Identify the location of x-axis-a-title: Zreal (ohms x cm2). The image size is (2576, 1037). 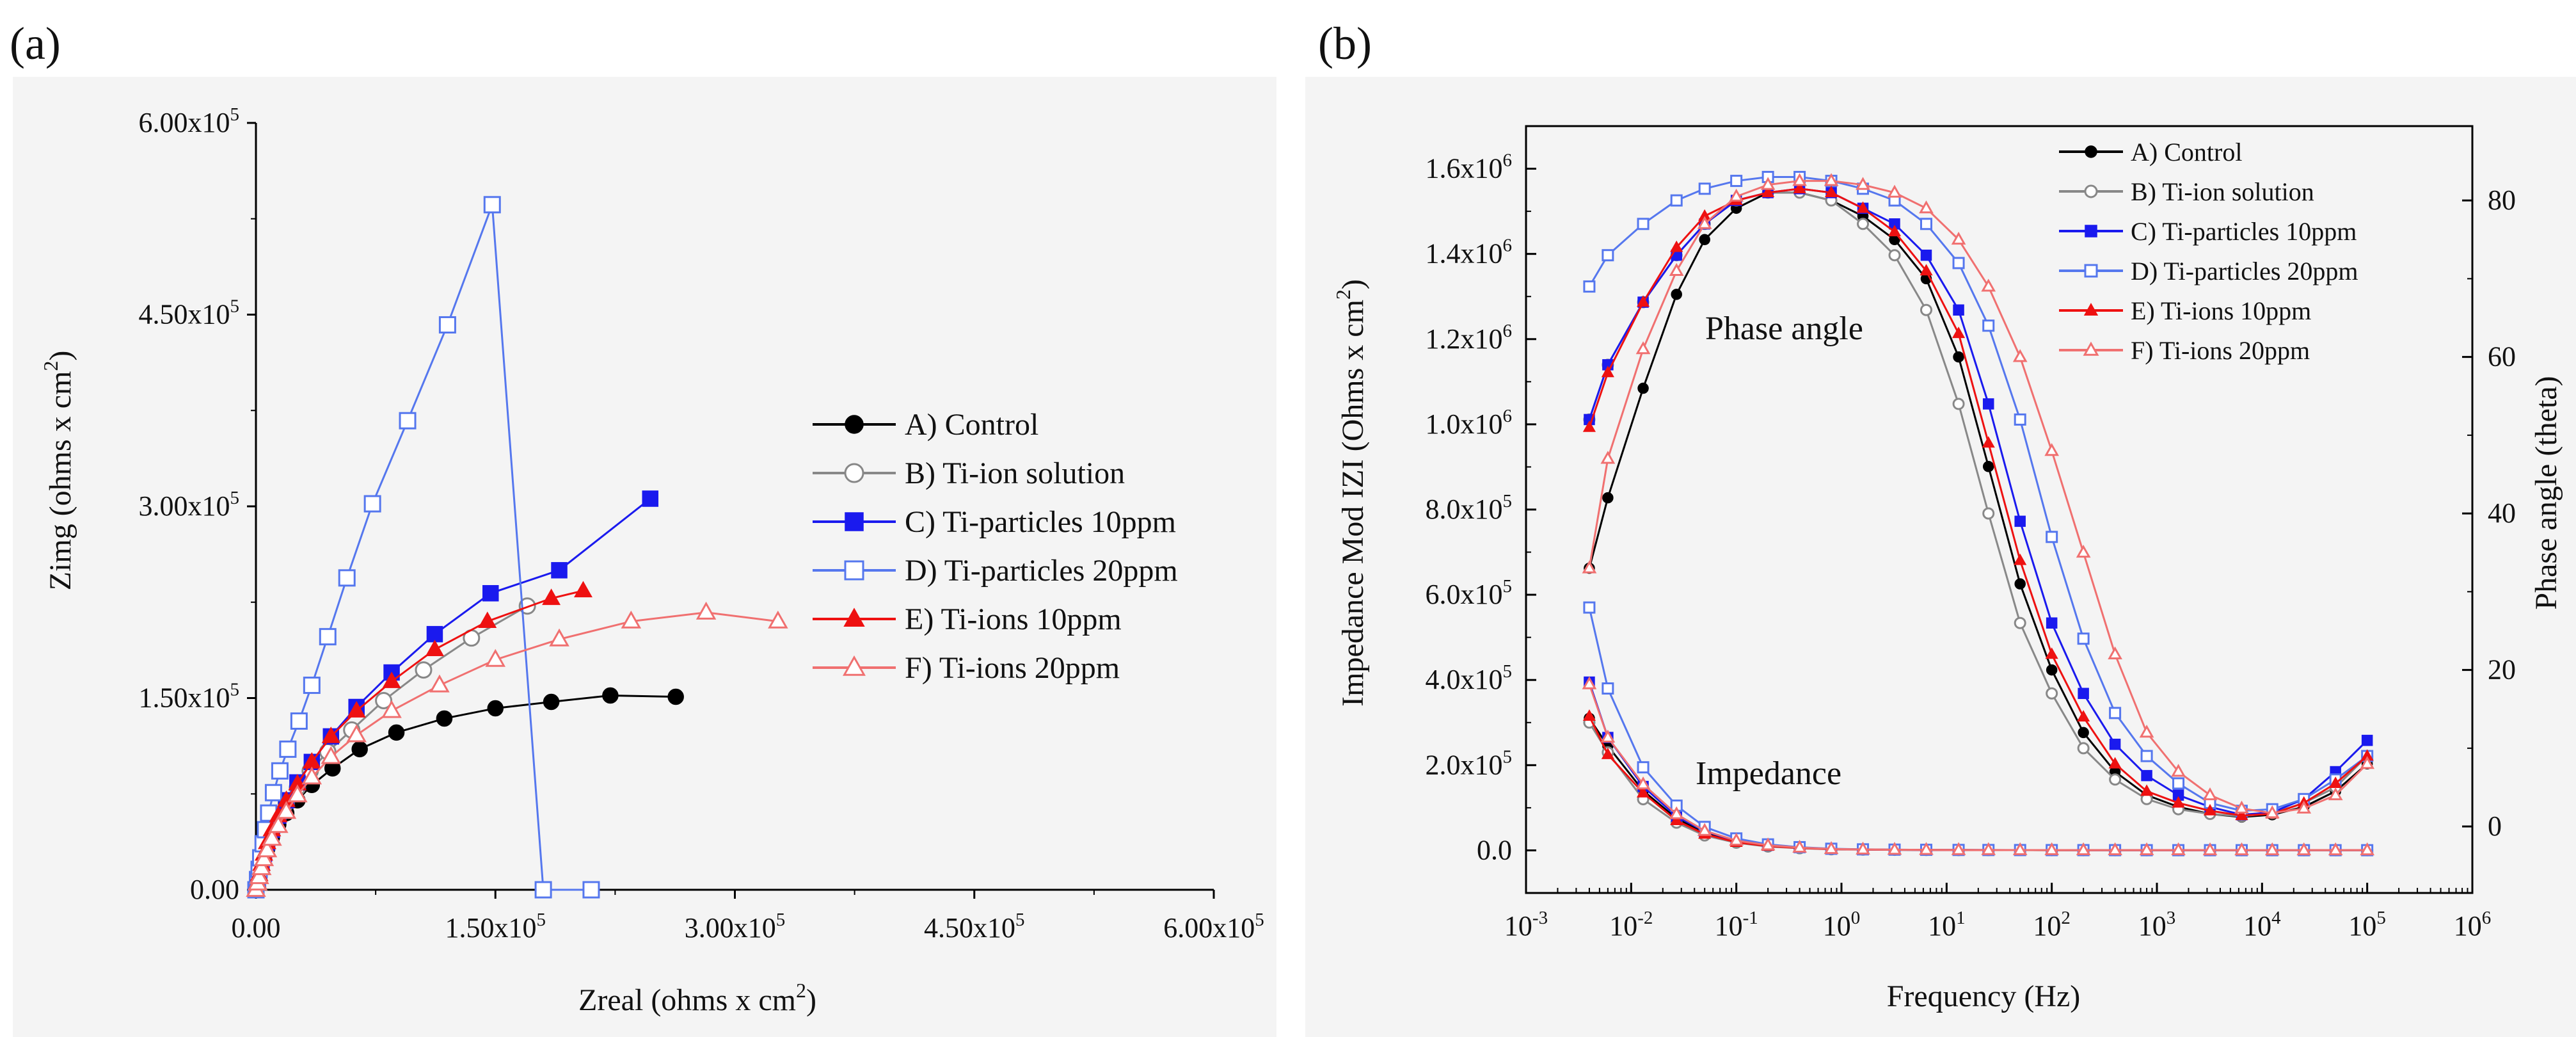
(697, 998).